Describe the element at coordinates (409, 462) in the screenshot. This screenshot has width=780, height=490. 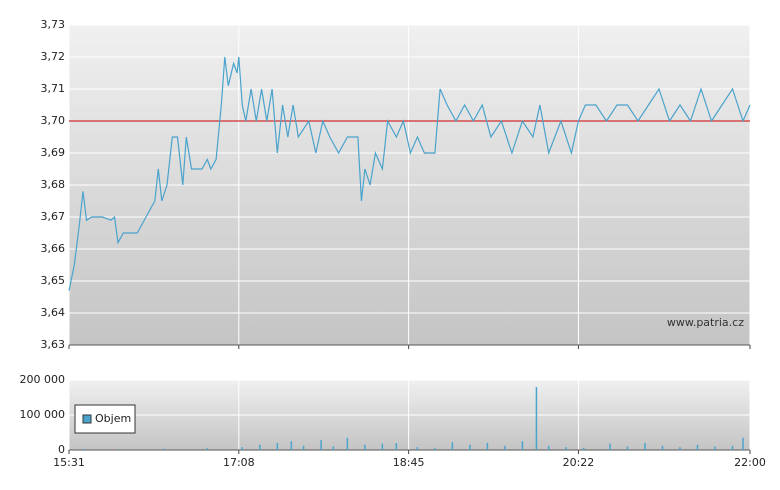
I see `x-tick-label: 18:45` at that location.